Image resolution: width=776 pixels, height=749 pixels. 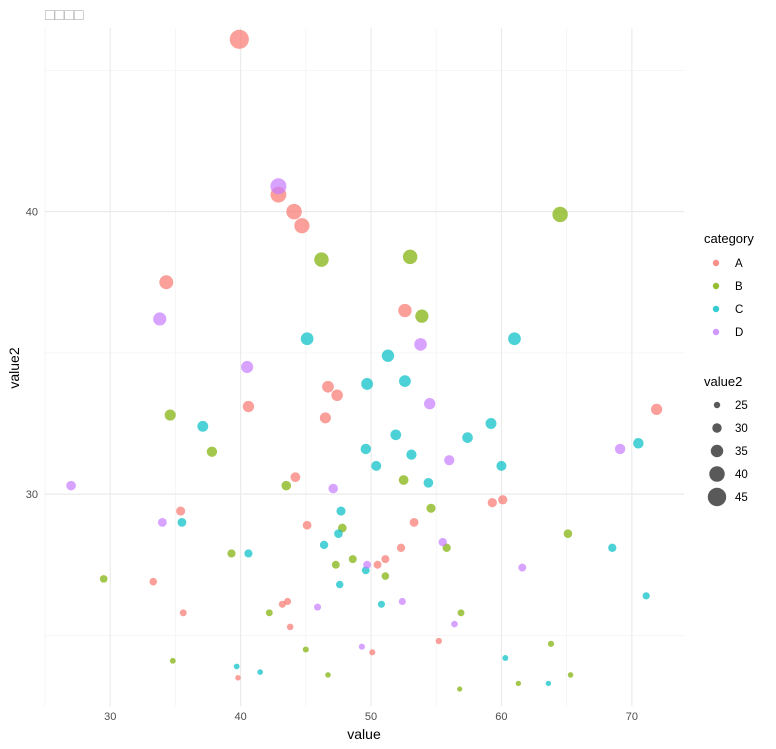 What do you see at coordinates (14, 367) in the screenshot?
I see `y-axis-title: value2` at bounding box center [14, 367].